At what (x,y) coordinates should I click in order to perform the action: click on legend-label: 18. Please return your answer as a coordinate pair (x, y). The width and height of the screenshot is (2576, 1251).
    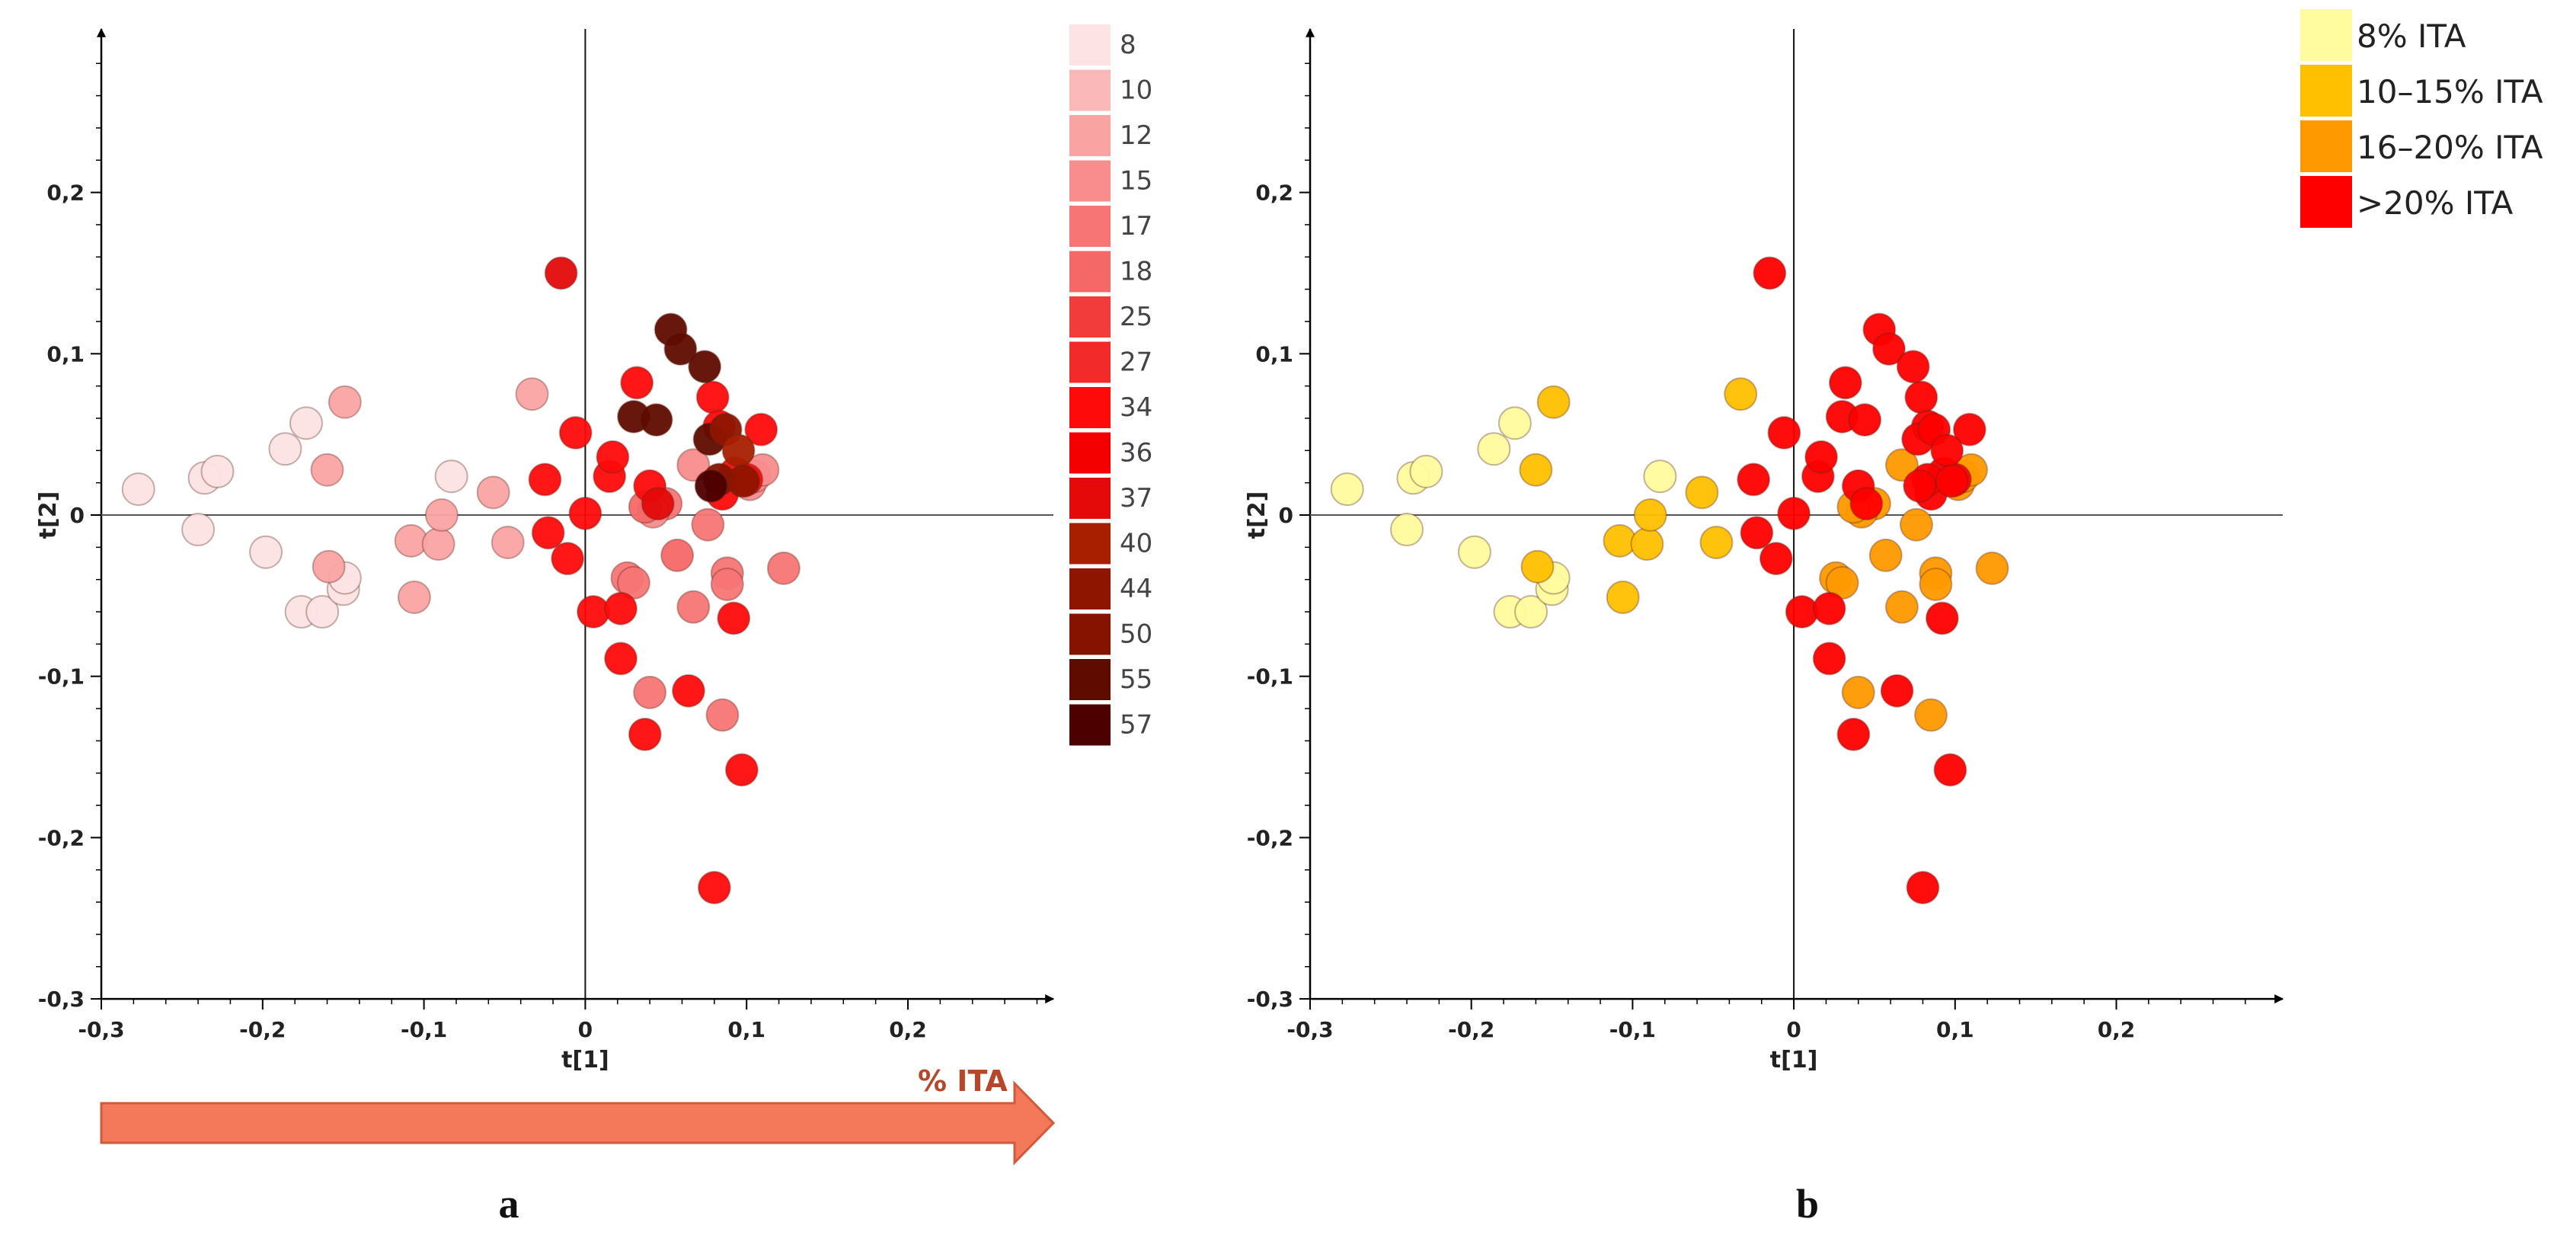
    Looking at the image, I should click on (1136, 272).